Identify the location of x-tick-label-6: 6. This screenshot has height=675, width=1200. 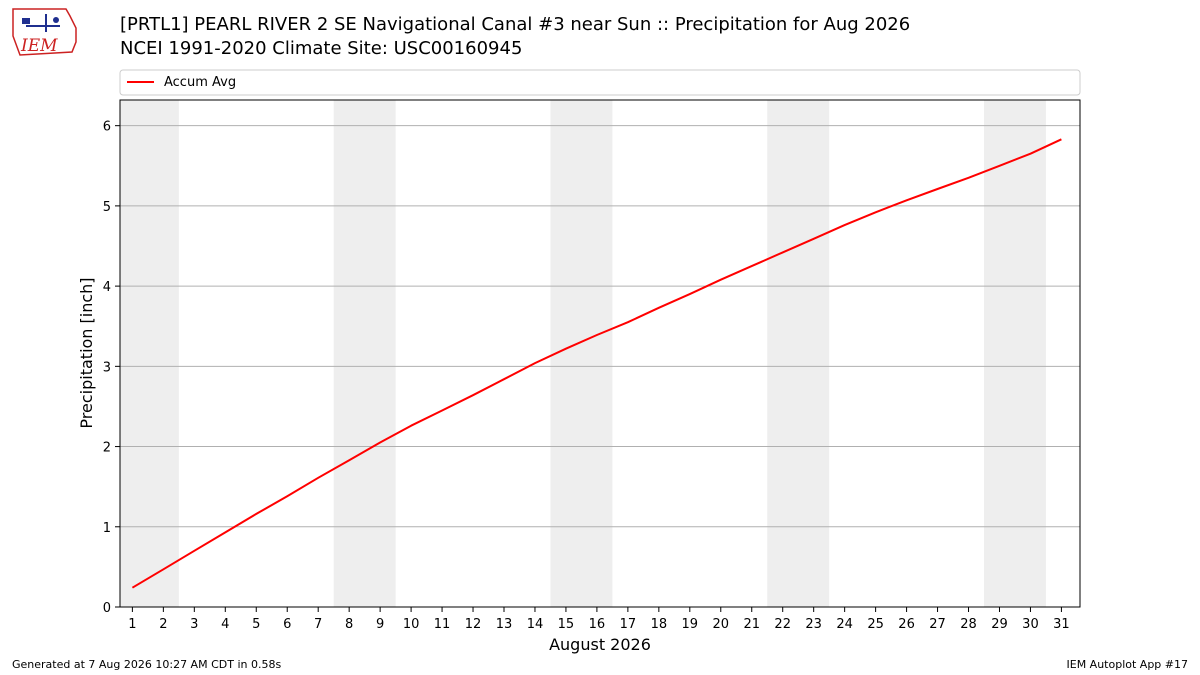
(287, 624).